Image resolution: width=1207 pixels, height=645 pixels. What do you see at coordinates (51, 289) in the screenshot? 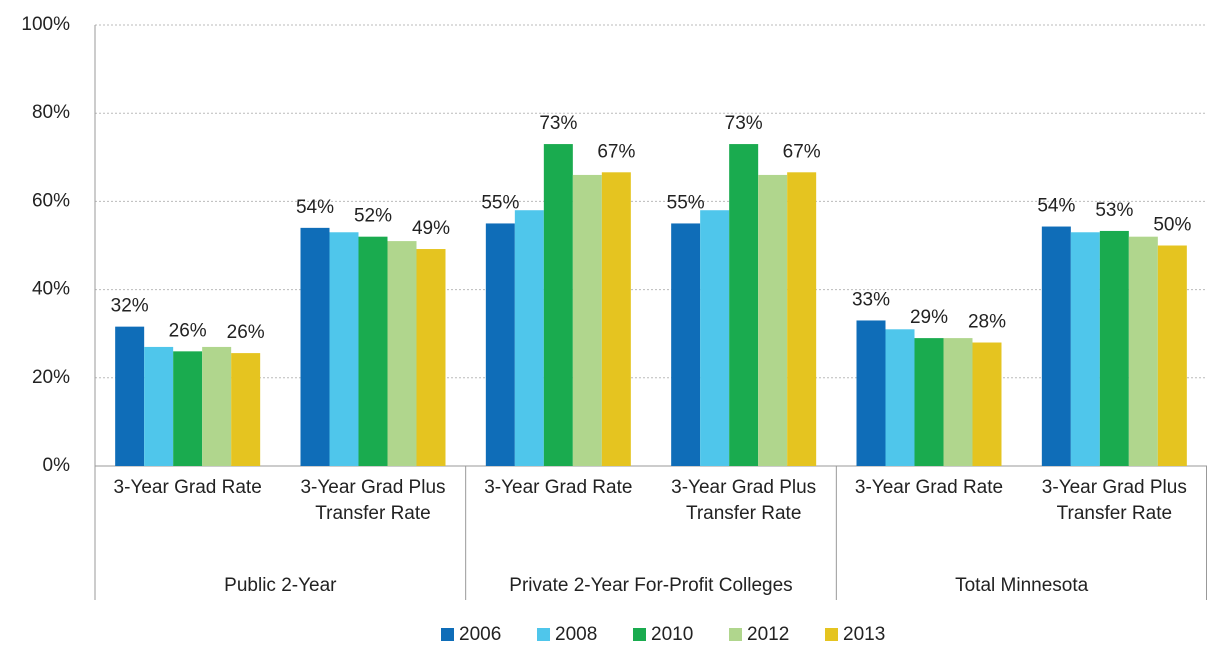
I see `y-tick-label: 40%` at bounding box center [51, 289].